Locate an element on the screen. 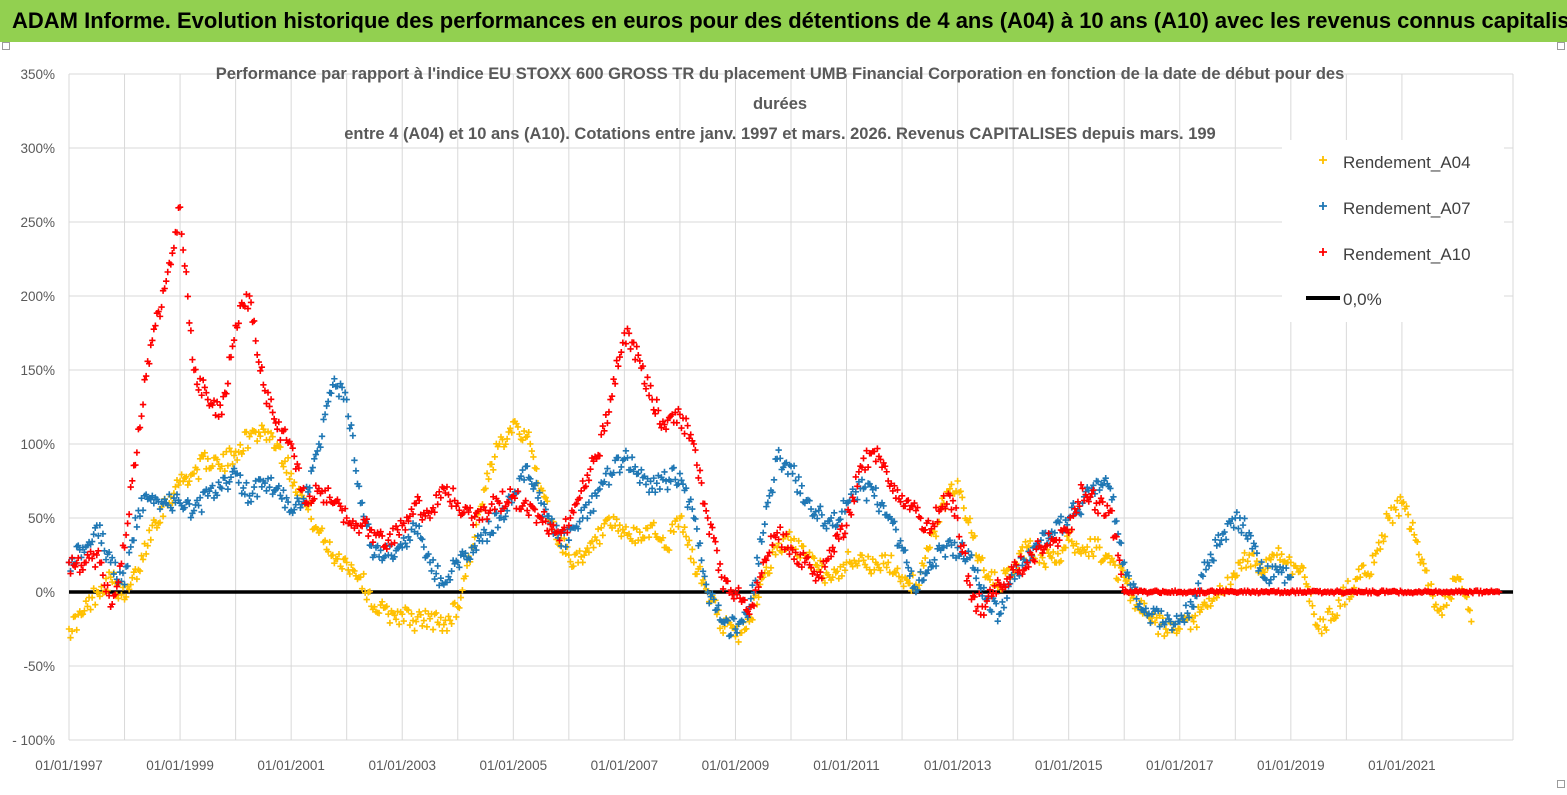 This screenshot has height=795, width=1567. legend-item-a10: Rendement_A10 is located at coordinates (1395, 254).